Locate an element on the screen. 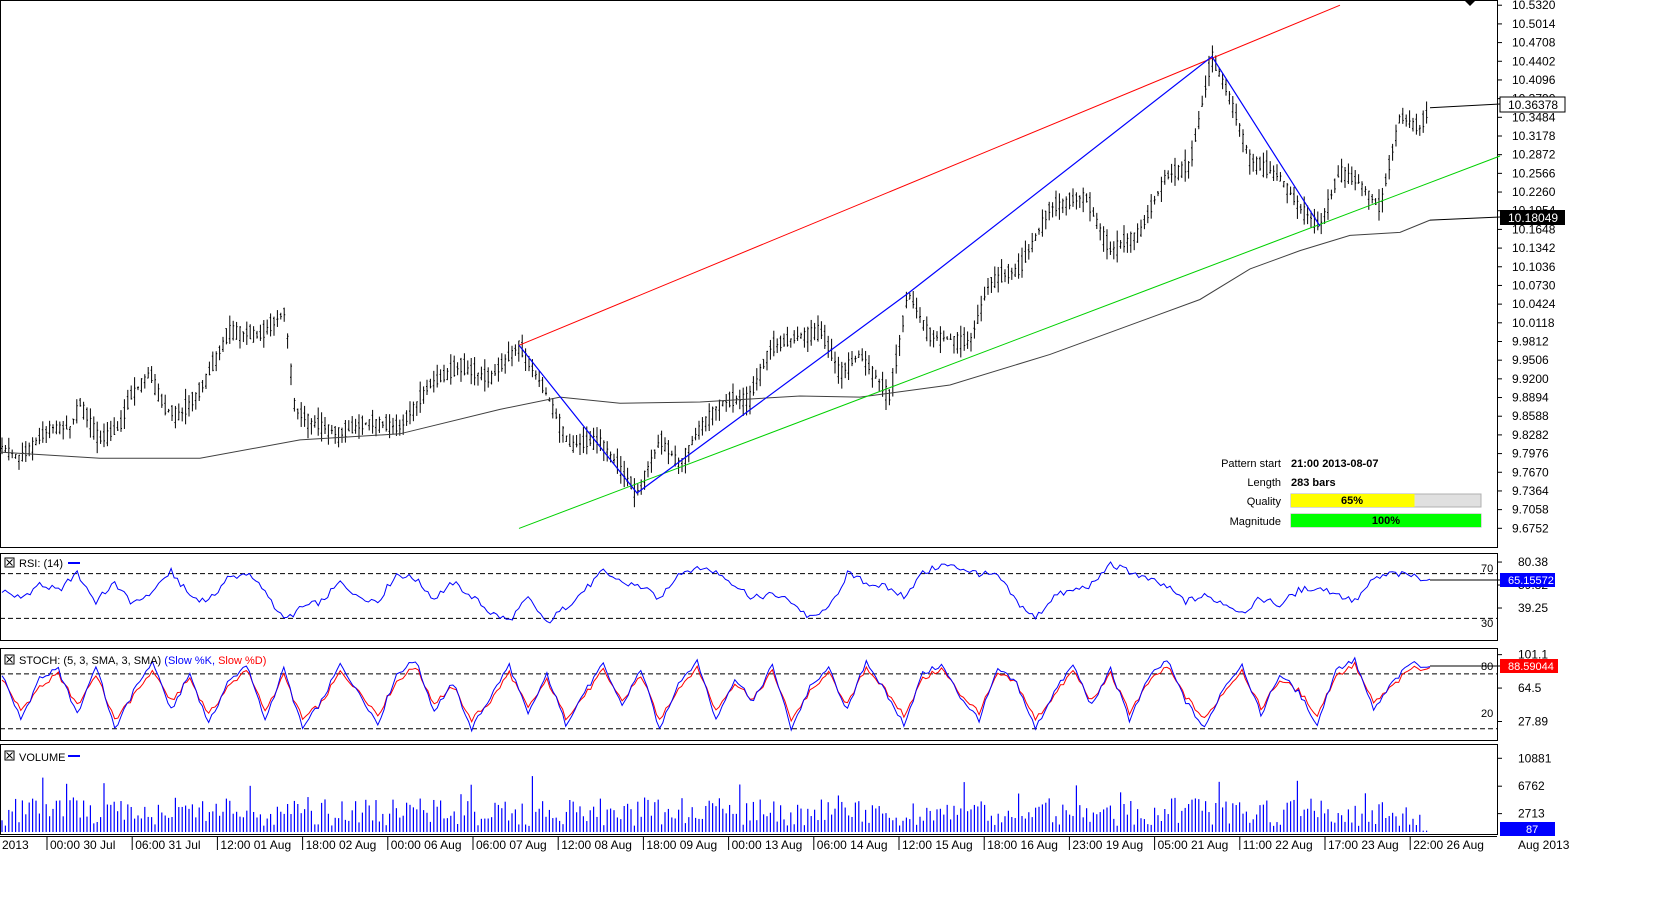 Image resolution: width=1655 pixels, height=897 pixels. time-axis-label: 06:00 31 Jul is located at coordinates (167, 845).